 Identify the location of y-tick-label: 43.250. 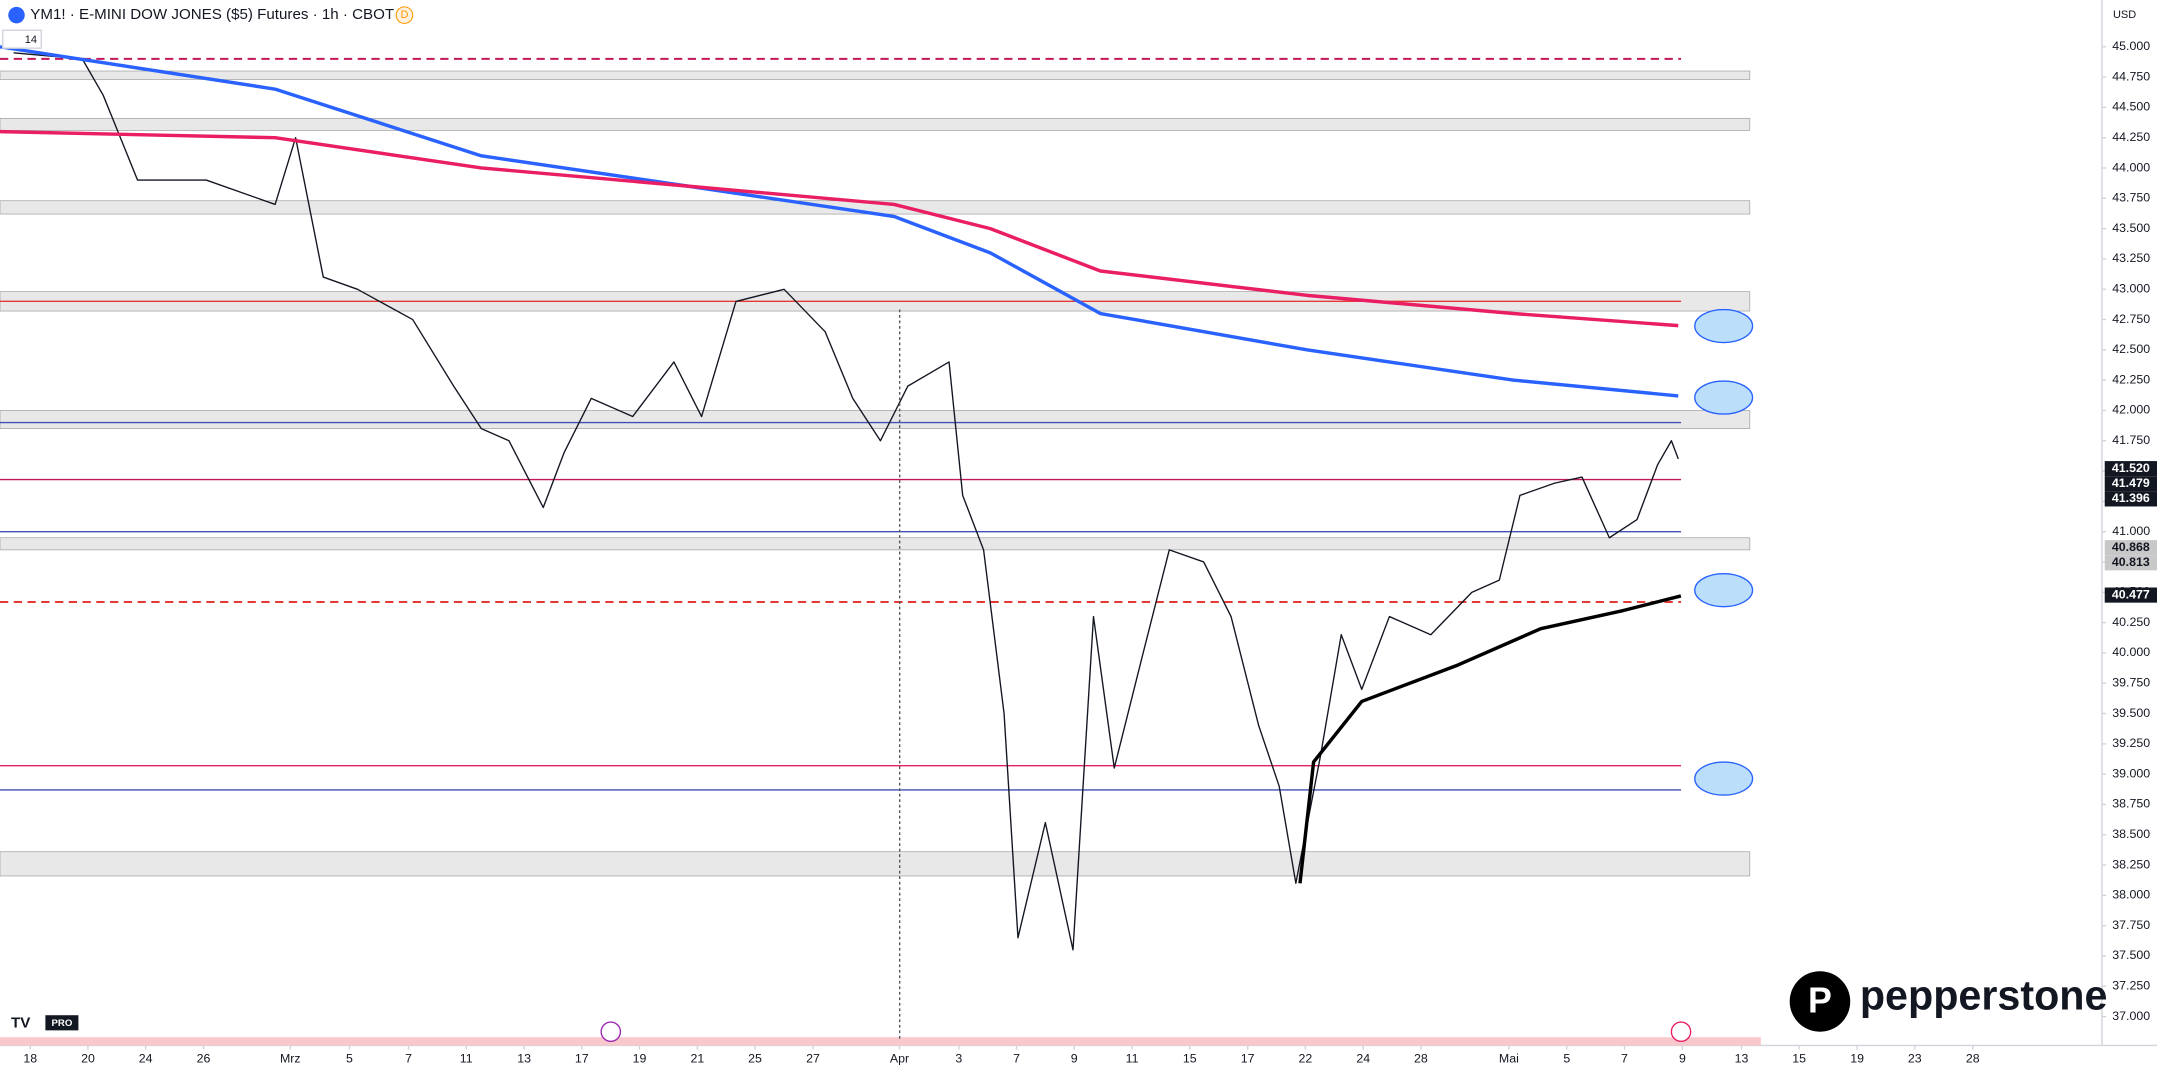
(2131, 258).